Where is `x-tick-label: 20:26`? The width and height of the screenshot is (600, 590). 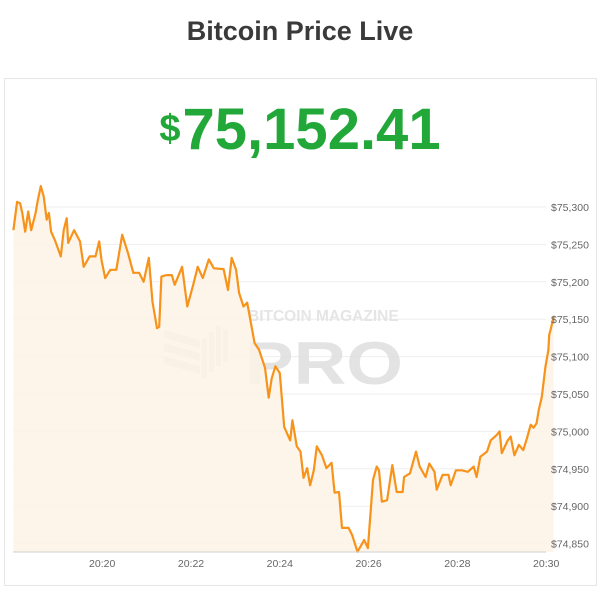 x-tick-label: 20:26 is located at coordinates (368, 564).